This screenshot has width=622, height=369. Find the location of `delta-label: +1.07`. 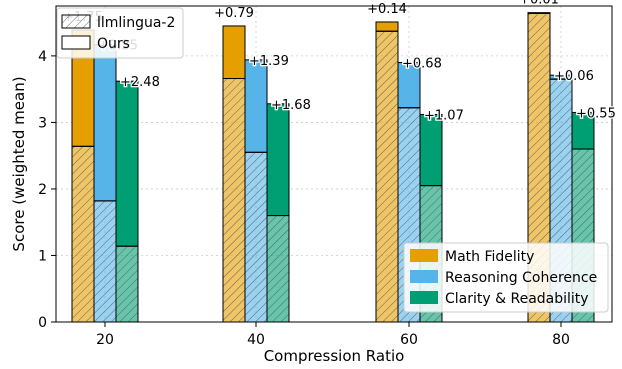

delta-label: +1.07 is located at coordinates (444, 115).